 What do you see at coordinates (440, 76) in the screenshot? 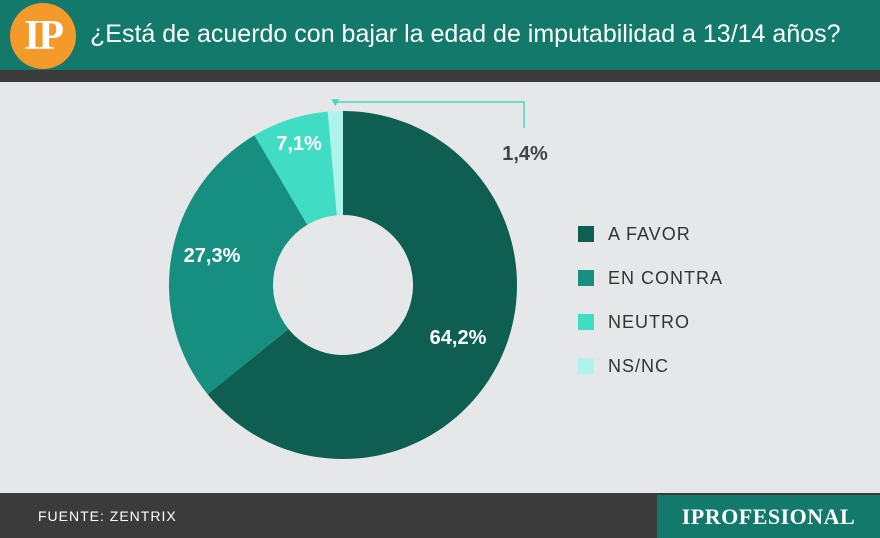
I see `header-divider` at bounding box center [440, 76].